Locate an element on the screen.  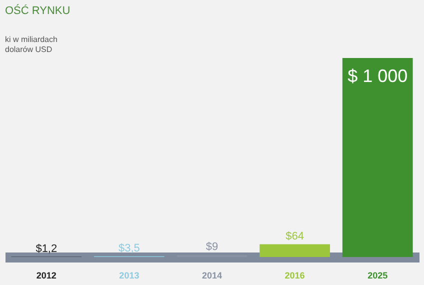
data-label: $3,5 is located at coordinates (129, 248).